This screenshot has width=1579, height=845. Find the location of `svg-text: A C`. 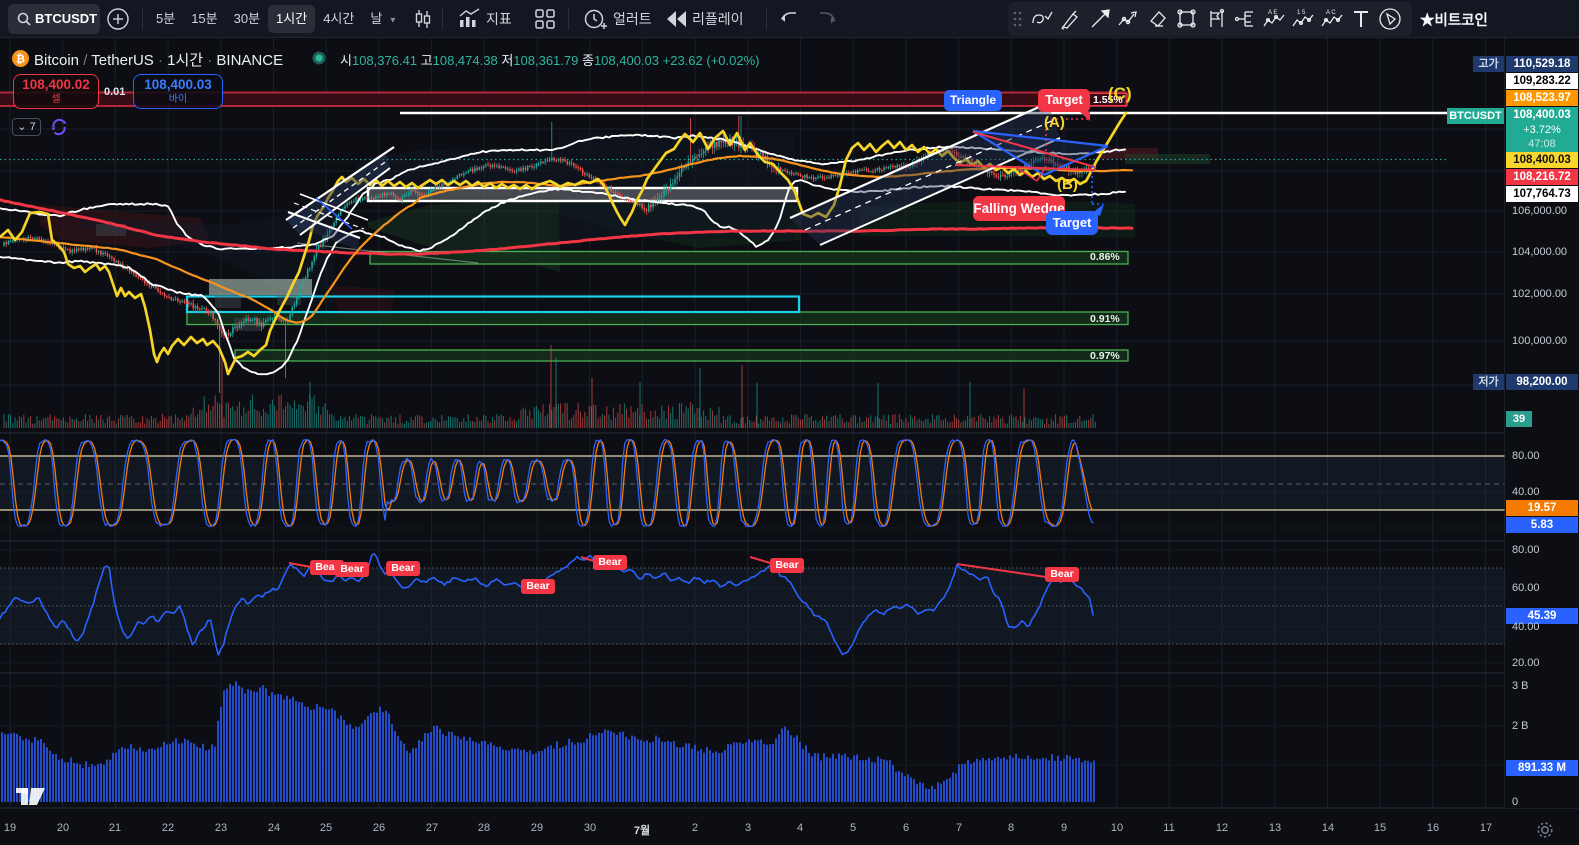

svg-text: A C is located at coordinates (1331, 13).